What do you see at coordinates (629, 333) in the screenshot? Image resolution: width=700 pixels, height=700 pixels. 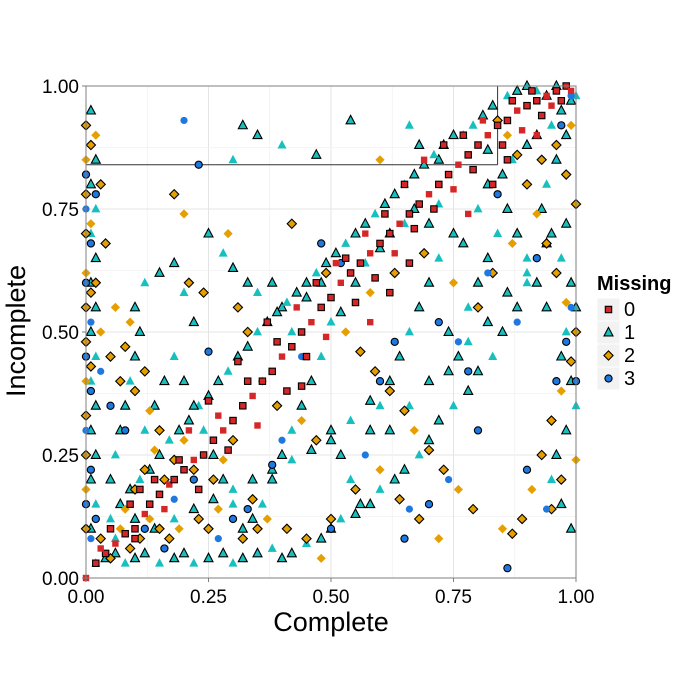 I see `legend-label-1: 1` at bounding box center [629, 333].